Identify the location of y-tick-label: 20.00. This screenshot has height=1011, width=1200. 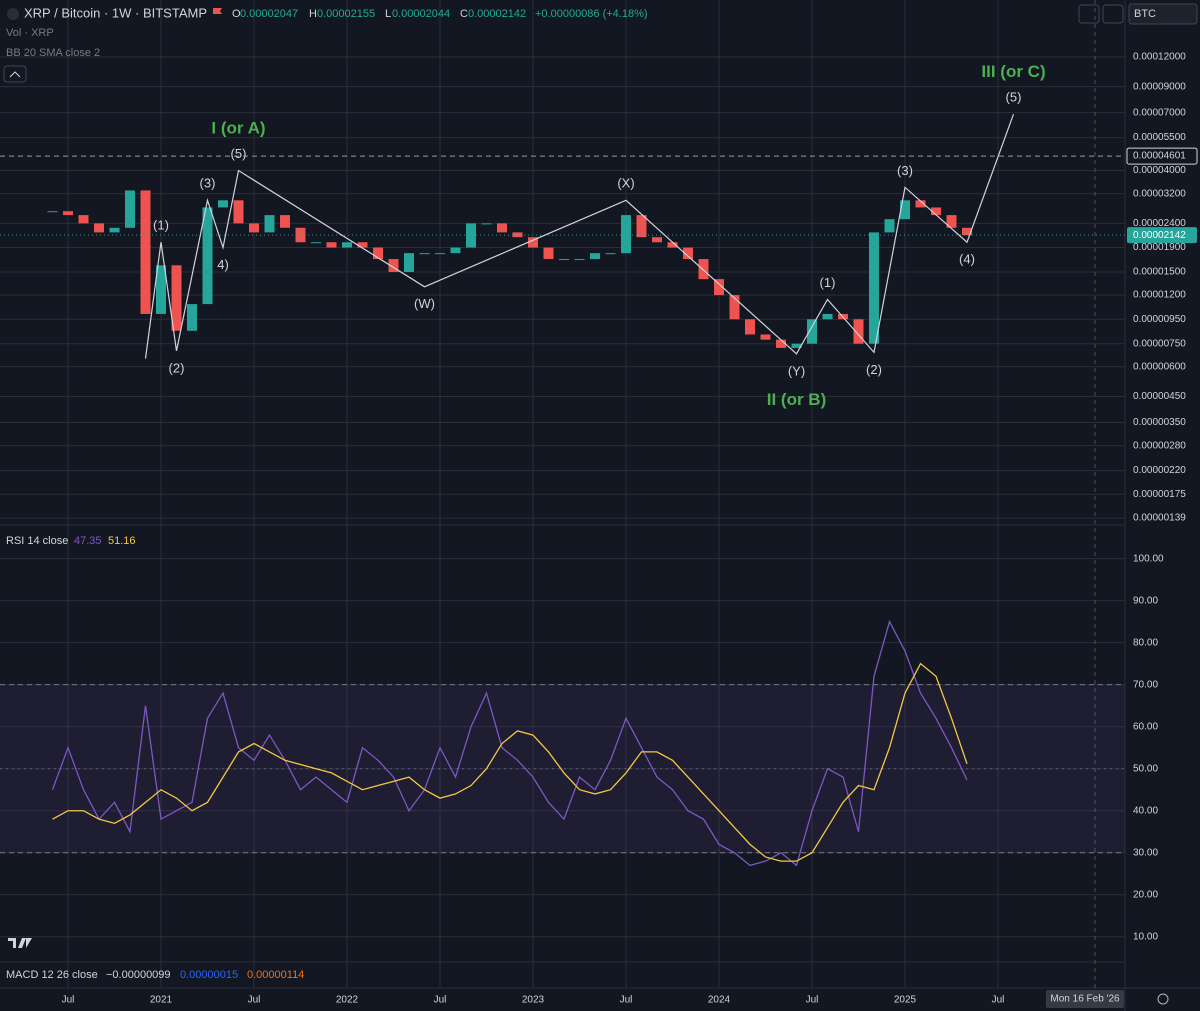
(1145, 894).